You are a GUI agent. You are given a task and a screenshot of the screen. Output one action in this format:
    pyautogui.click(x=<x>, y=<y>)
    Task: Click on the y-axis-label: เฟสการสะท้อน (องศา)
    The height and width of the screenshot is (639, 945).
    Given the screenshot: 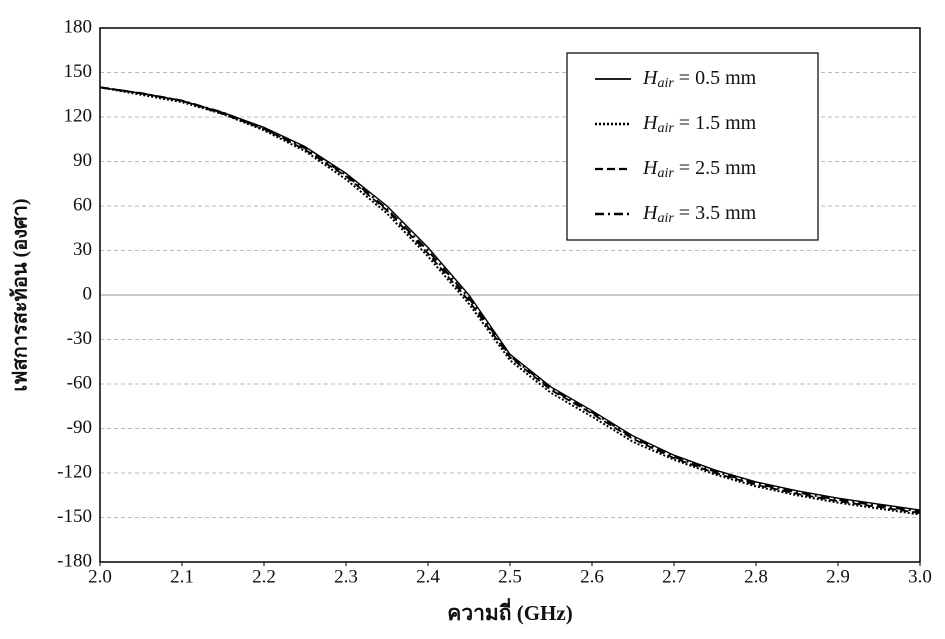 What is the action you would take?
    pyautogui.click(x=20, y=294)
    